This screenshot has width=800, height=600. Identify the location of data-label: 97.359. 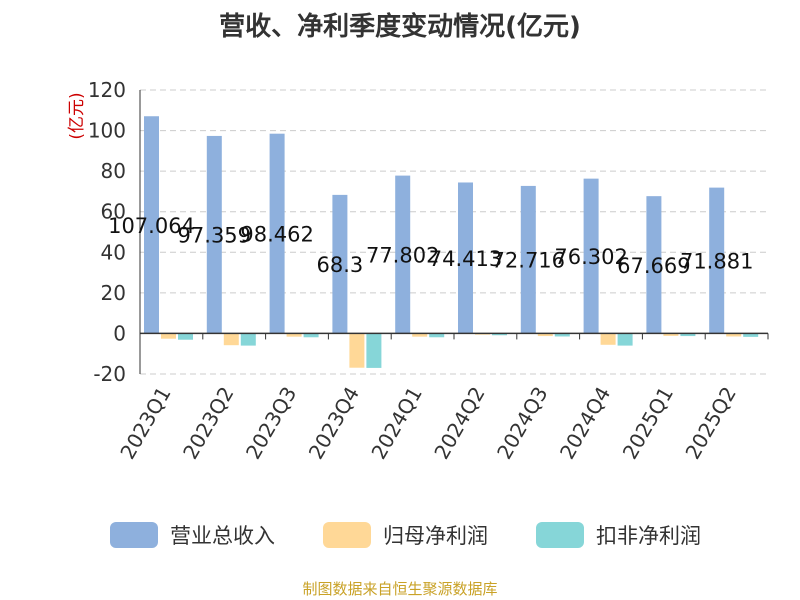
(214, 236).